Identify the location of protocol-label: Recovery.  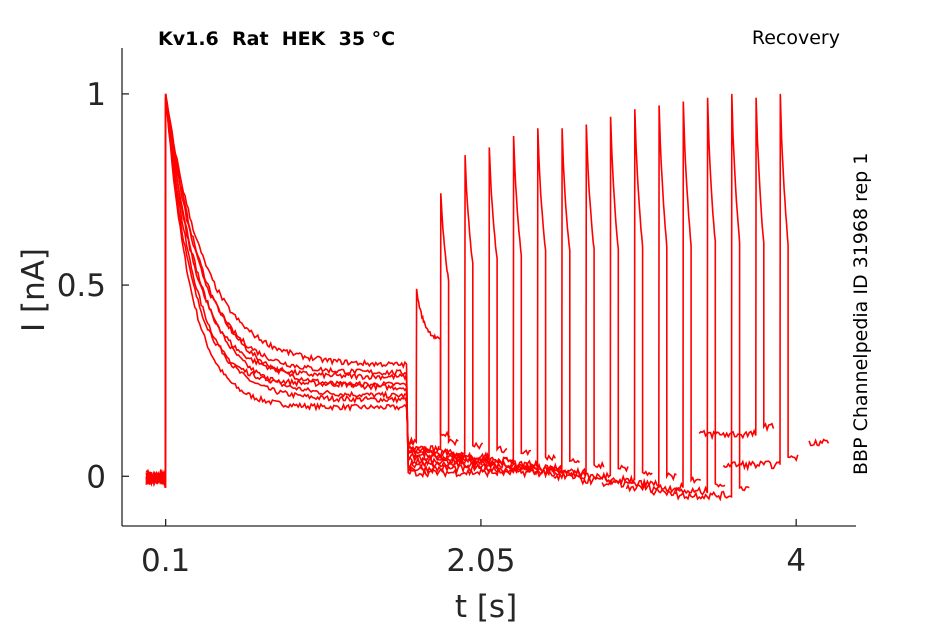
(795, 38).